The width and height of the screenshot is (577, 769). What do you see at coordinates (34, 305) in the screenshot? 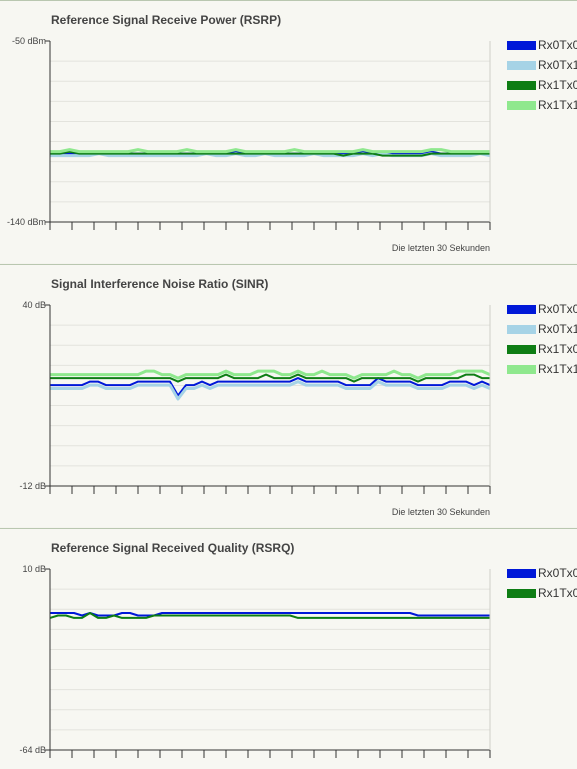
I see `y-max-label: 40 dB` at bounding box center [34, 305].